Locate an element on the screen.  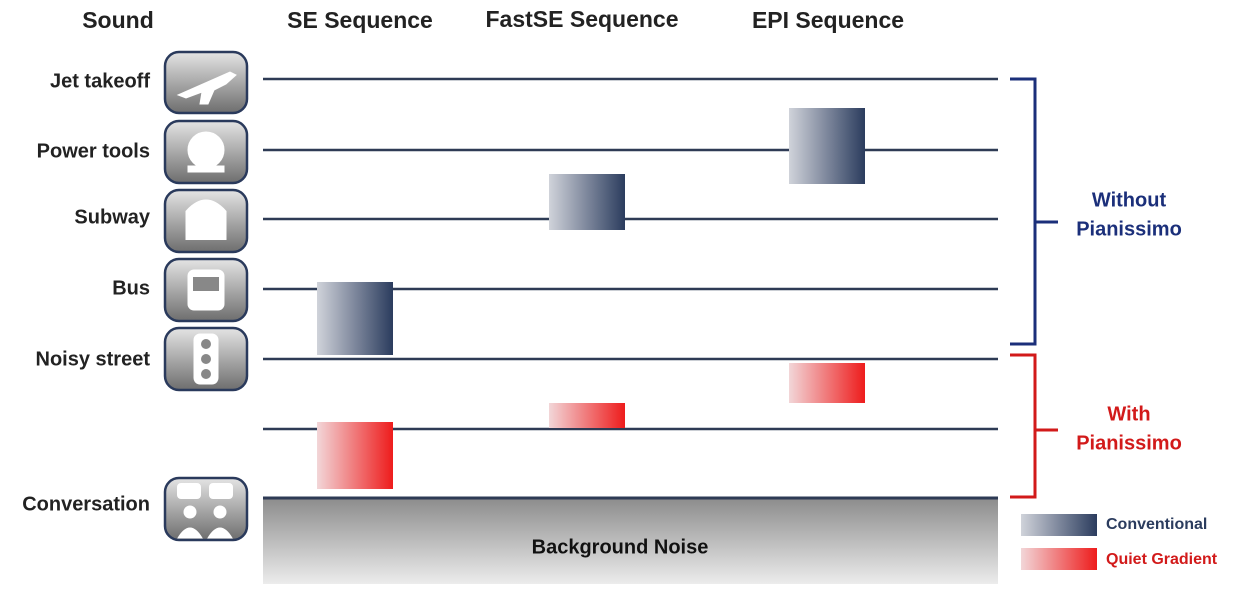
background-label: Background Noise is located at coordinates (620, 547).